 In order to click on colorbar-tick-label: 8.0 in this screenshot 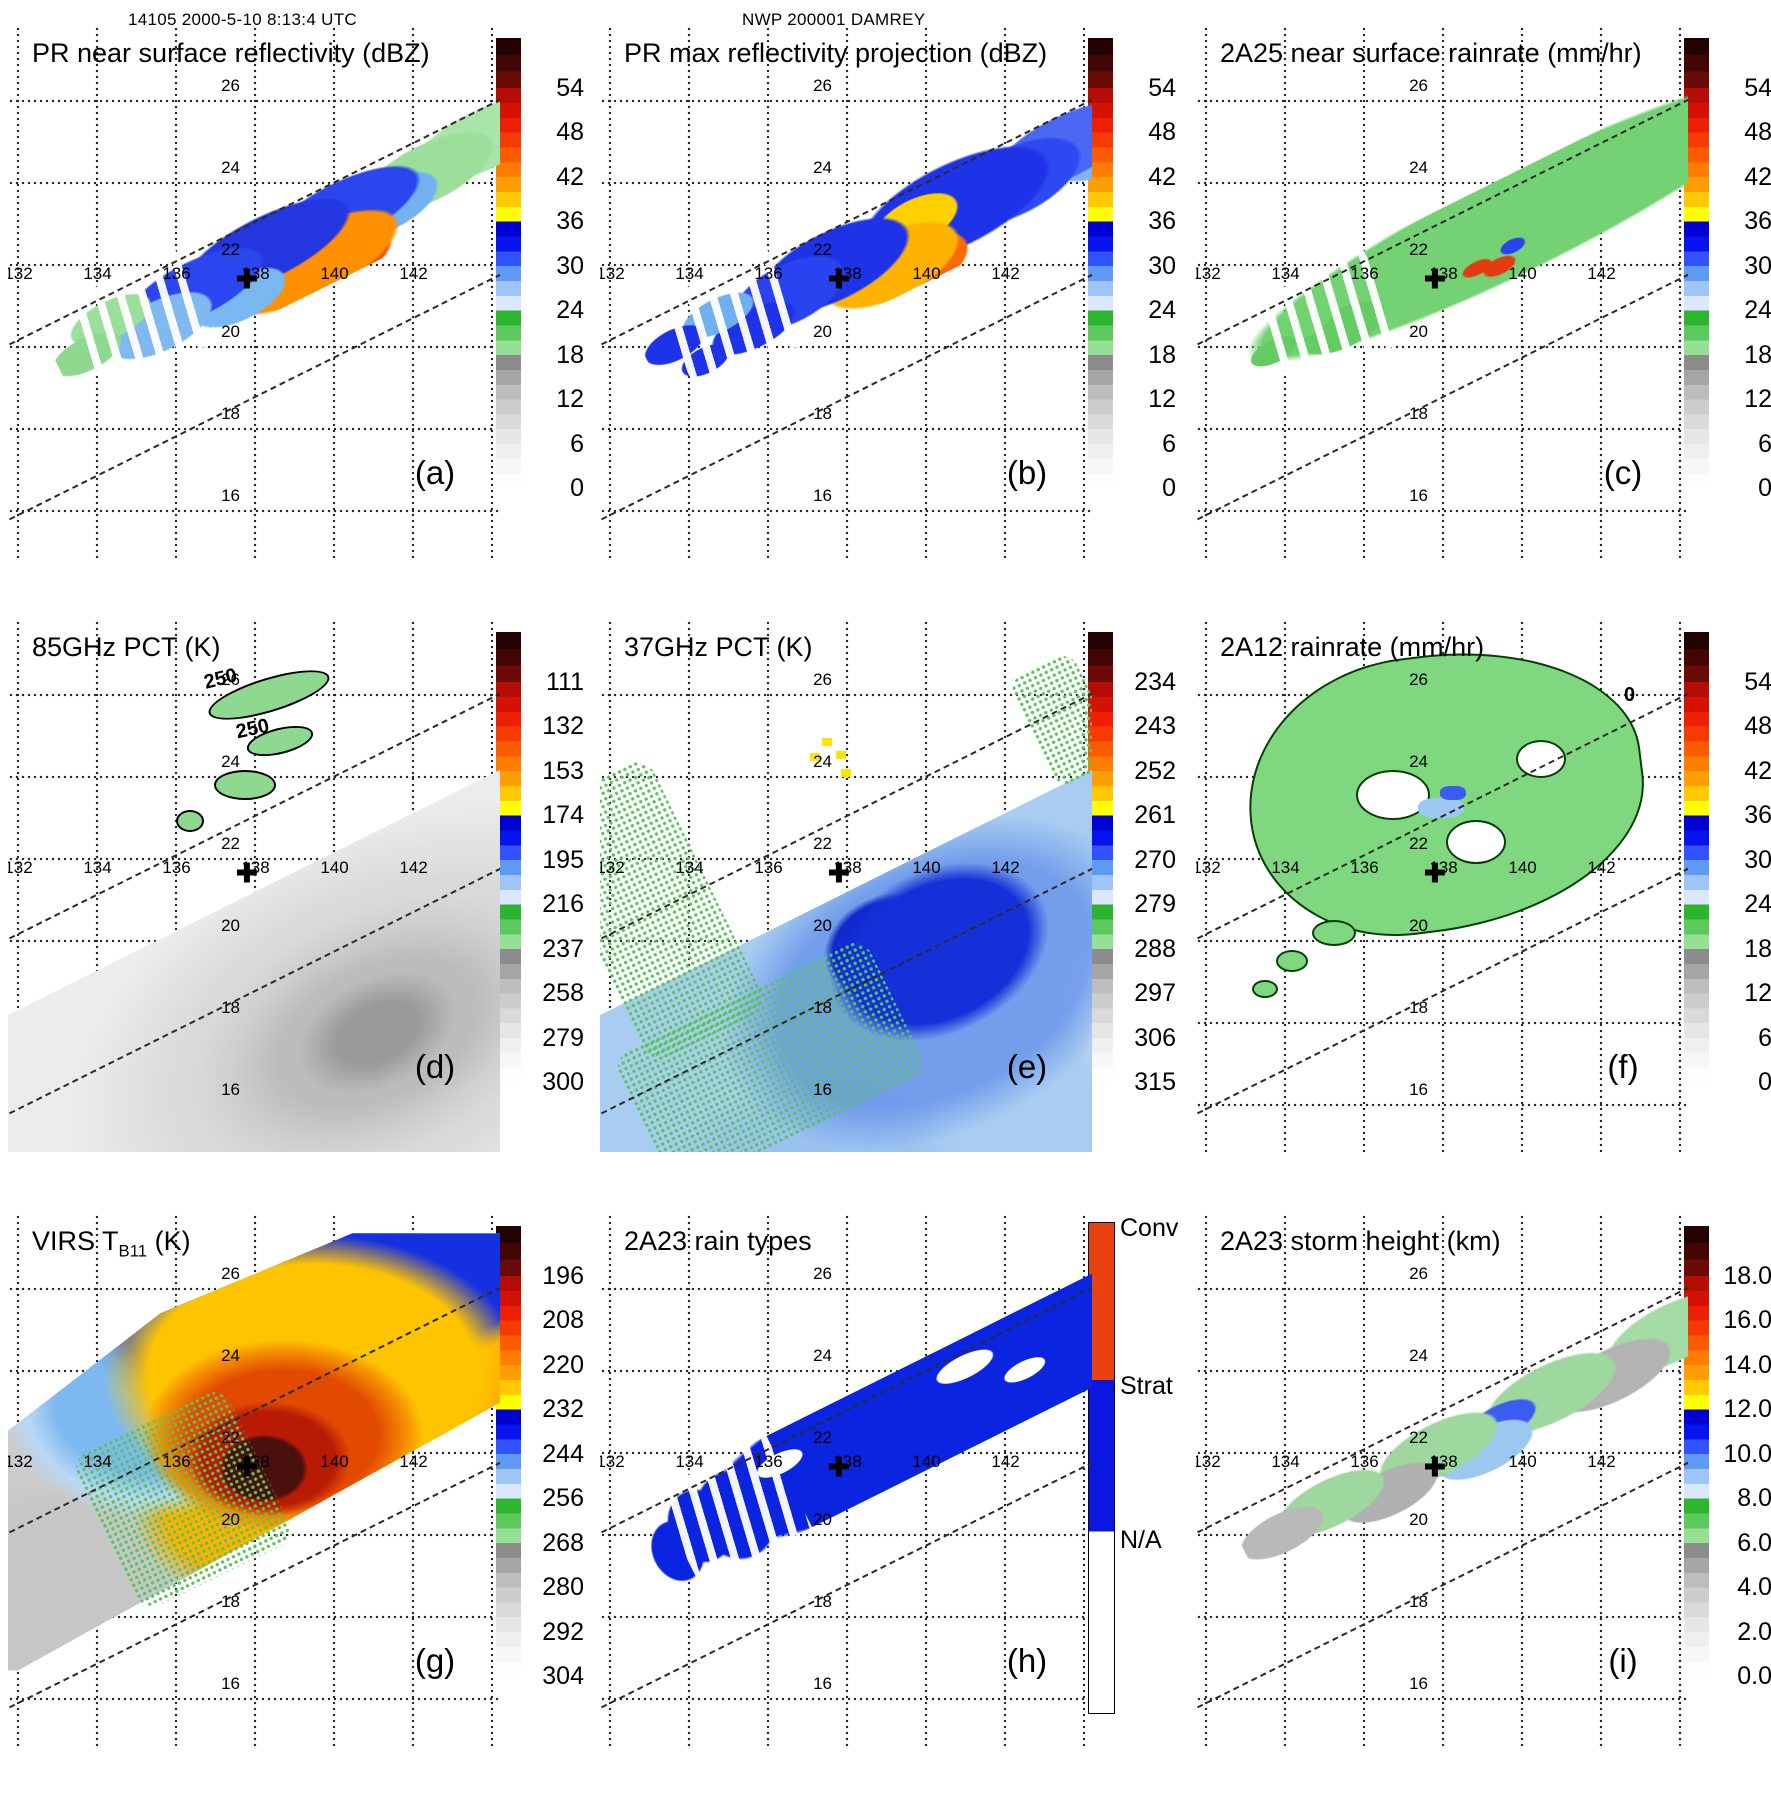, I will do `click(1754, 1498)`.